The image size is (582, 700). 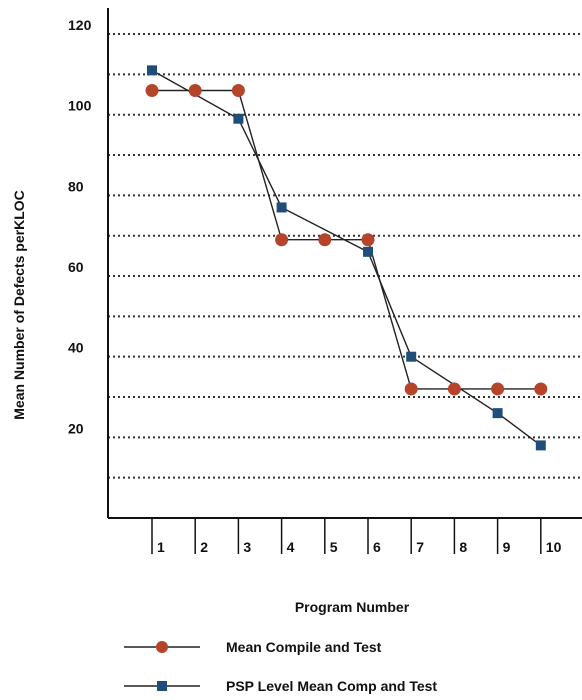 I want to click on y-tick-label: 120, so click(x=80, y=25).